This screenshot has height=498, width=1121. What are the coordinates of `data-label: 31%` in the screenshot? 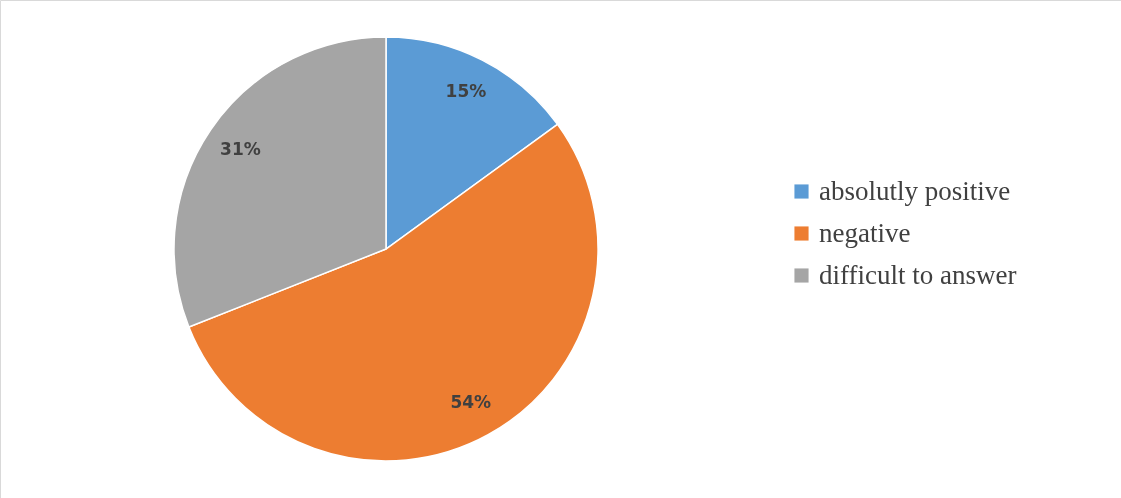 It's located at (240, 149).